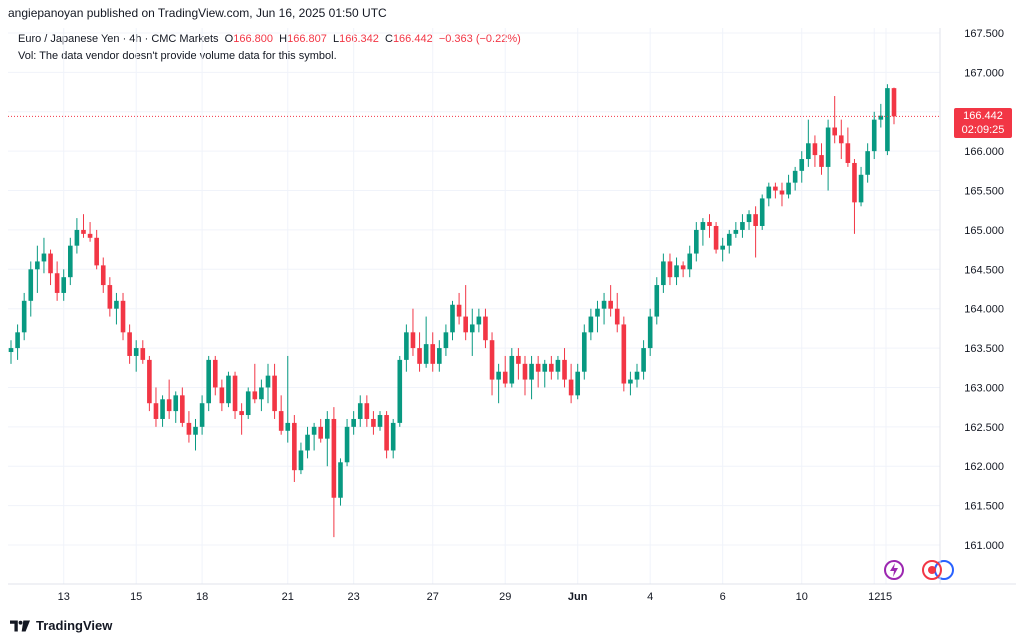 The height and width of the screenshot is (642, 1024). What do you see at coordinates (984, 192) in the screenshot?
I see `y-tick-label: 165.500` at bounding box center [984, 192].